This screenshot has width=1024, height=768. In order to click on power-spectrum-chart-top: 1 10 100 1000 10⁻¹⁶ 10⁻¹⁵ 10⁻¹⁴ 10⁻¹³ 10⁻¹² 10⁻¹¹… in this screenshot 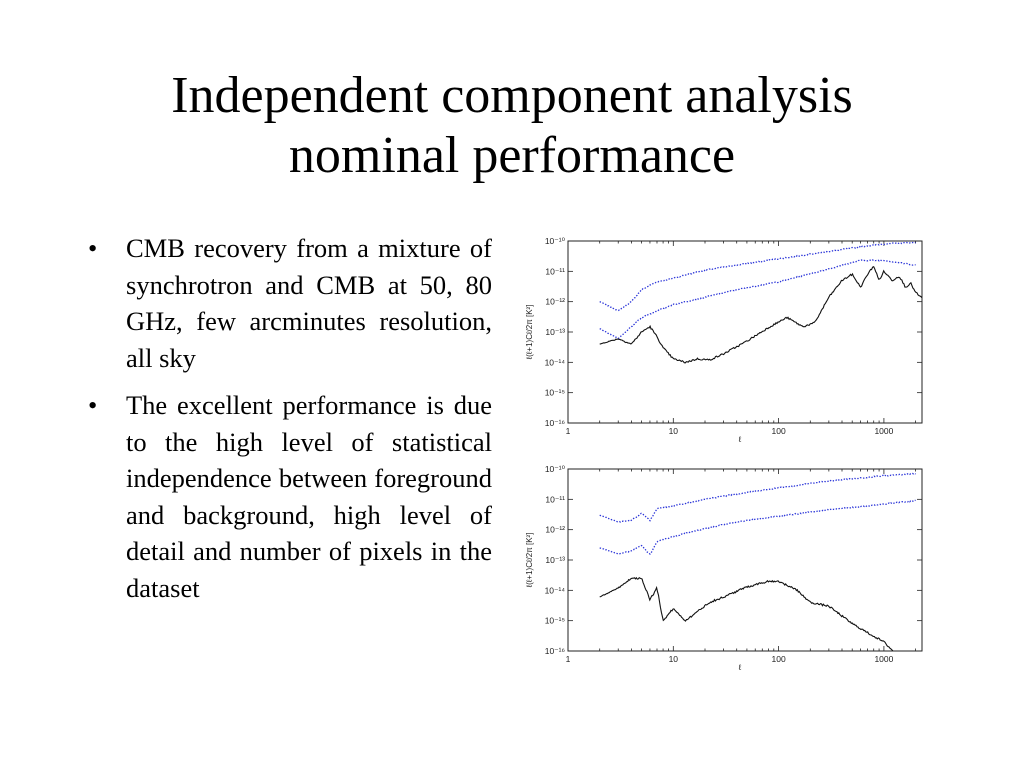, I will do `click(724, 340)`.